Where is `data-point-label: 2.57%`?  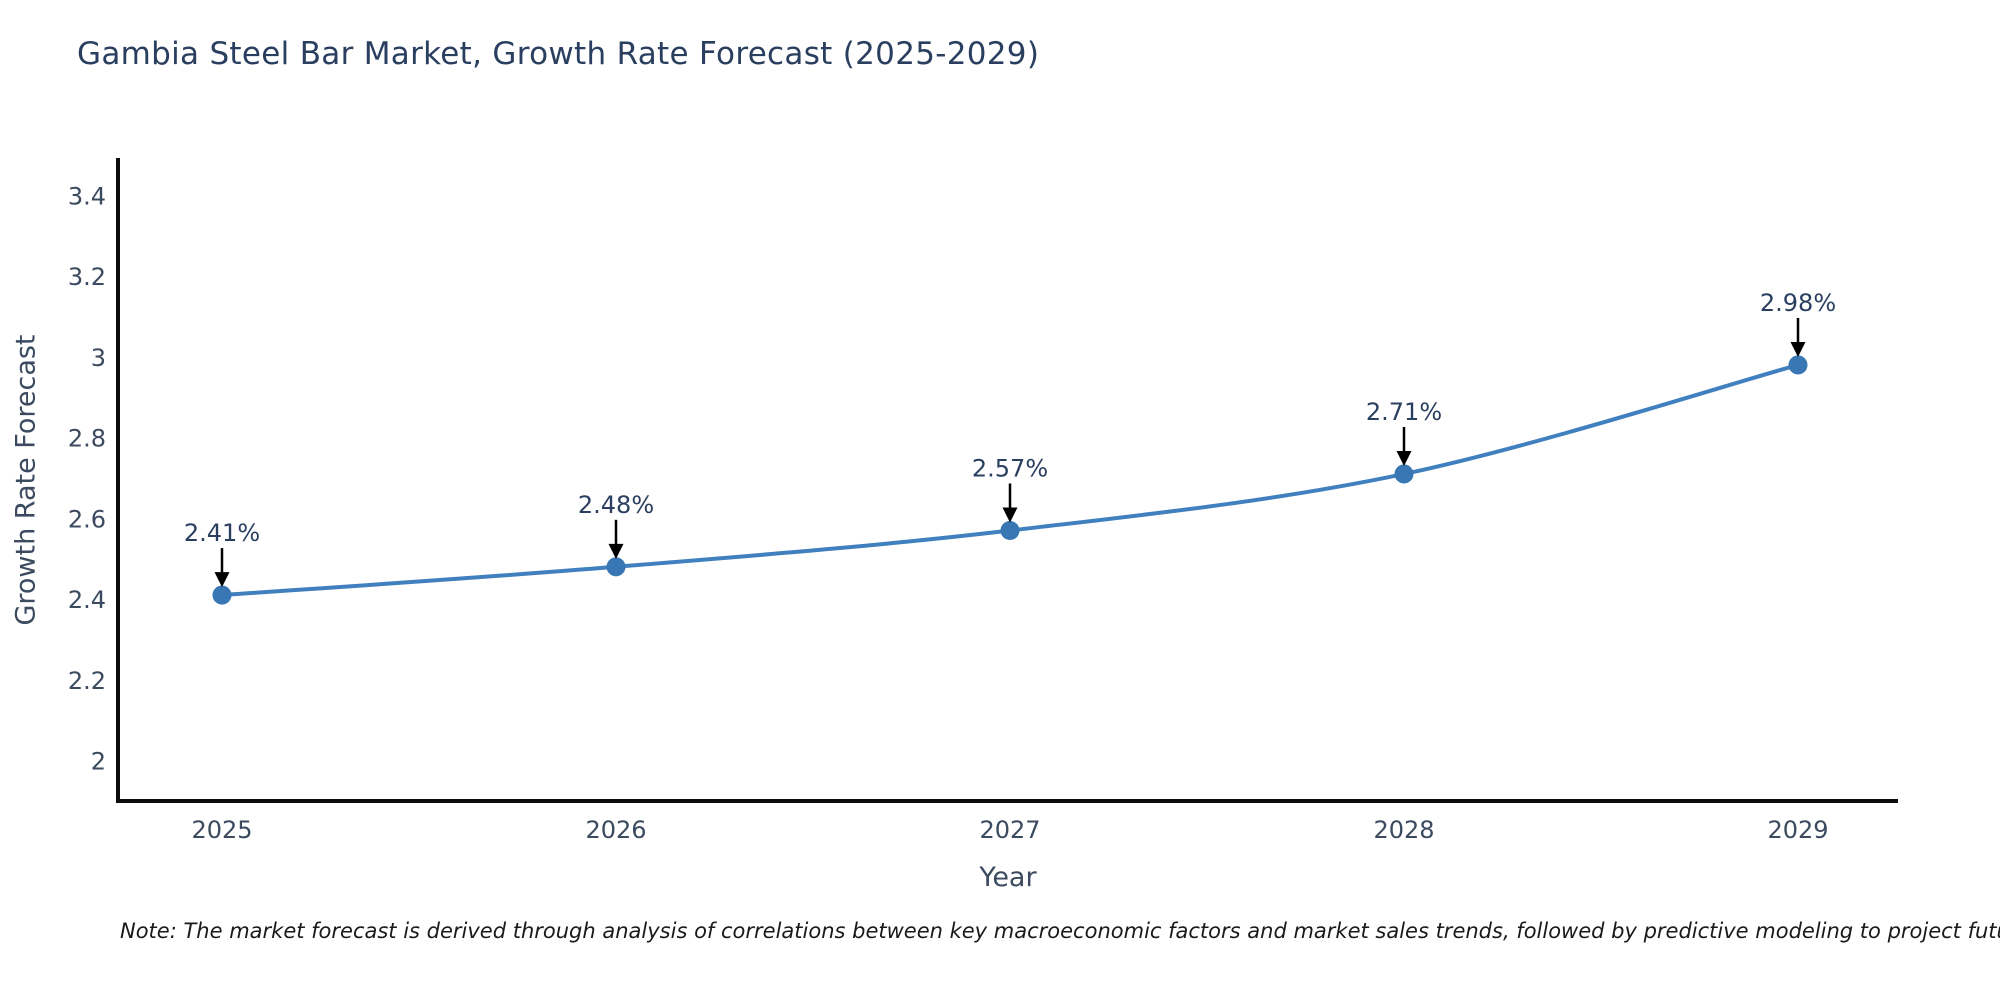 data-point-label: 2.57% is located at coordinates (1010, 468).